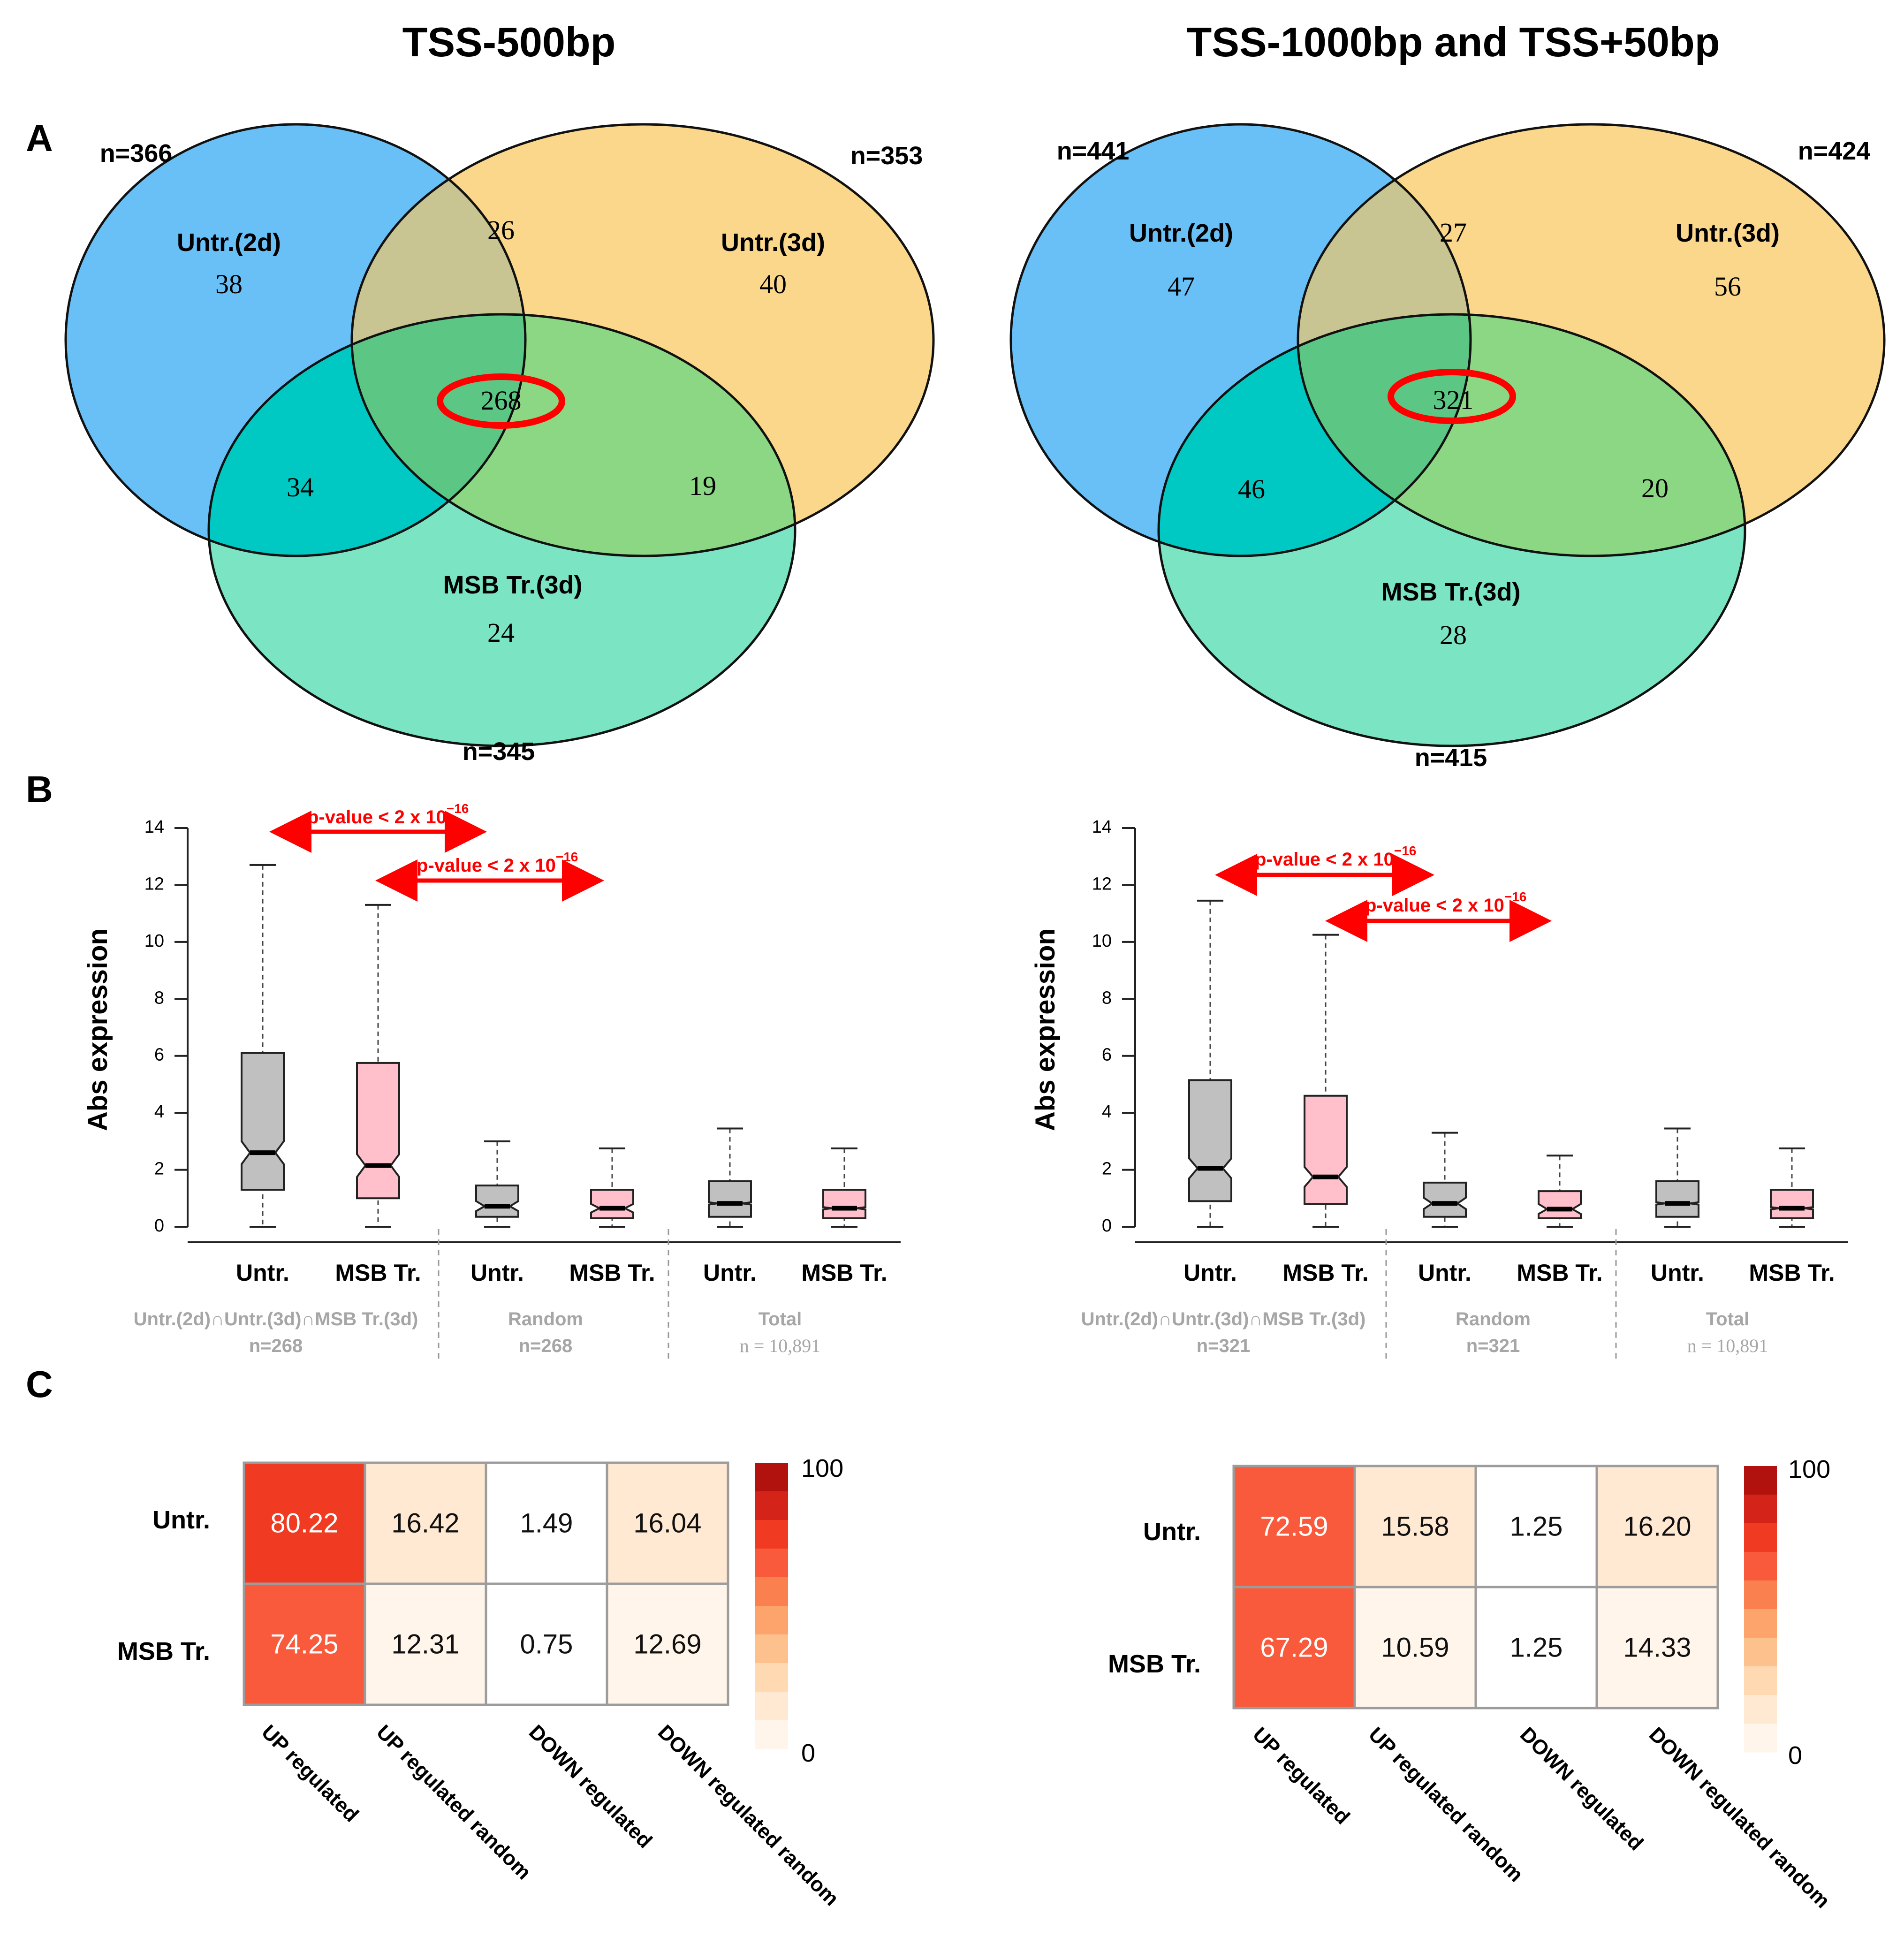 The height and width of the screenshot is (1945, 1904). What do you see at coordinates (1294, 1647) in the screenshot?
I see `heatmap-cell-value: 67.29` at bounding box center [1294, 1647].